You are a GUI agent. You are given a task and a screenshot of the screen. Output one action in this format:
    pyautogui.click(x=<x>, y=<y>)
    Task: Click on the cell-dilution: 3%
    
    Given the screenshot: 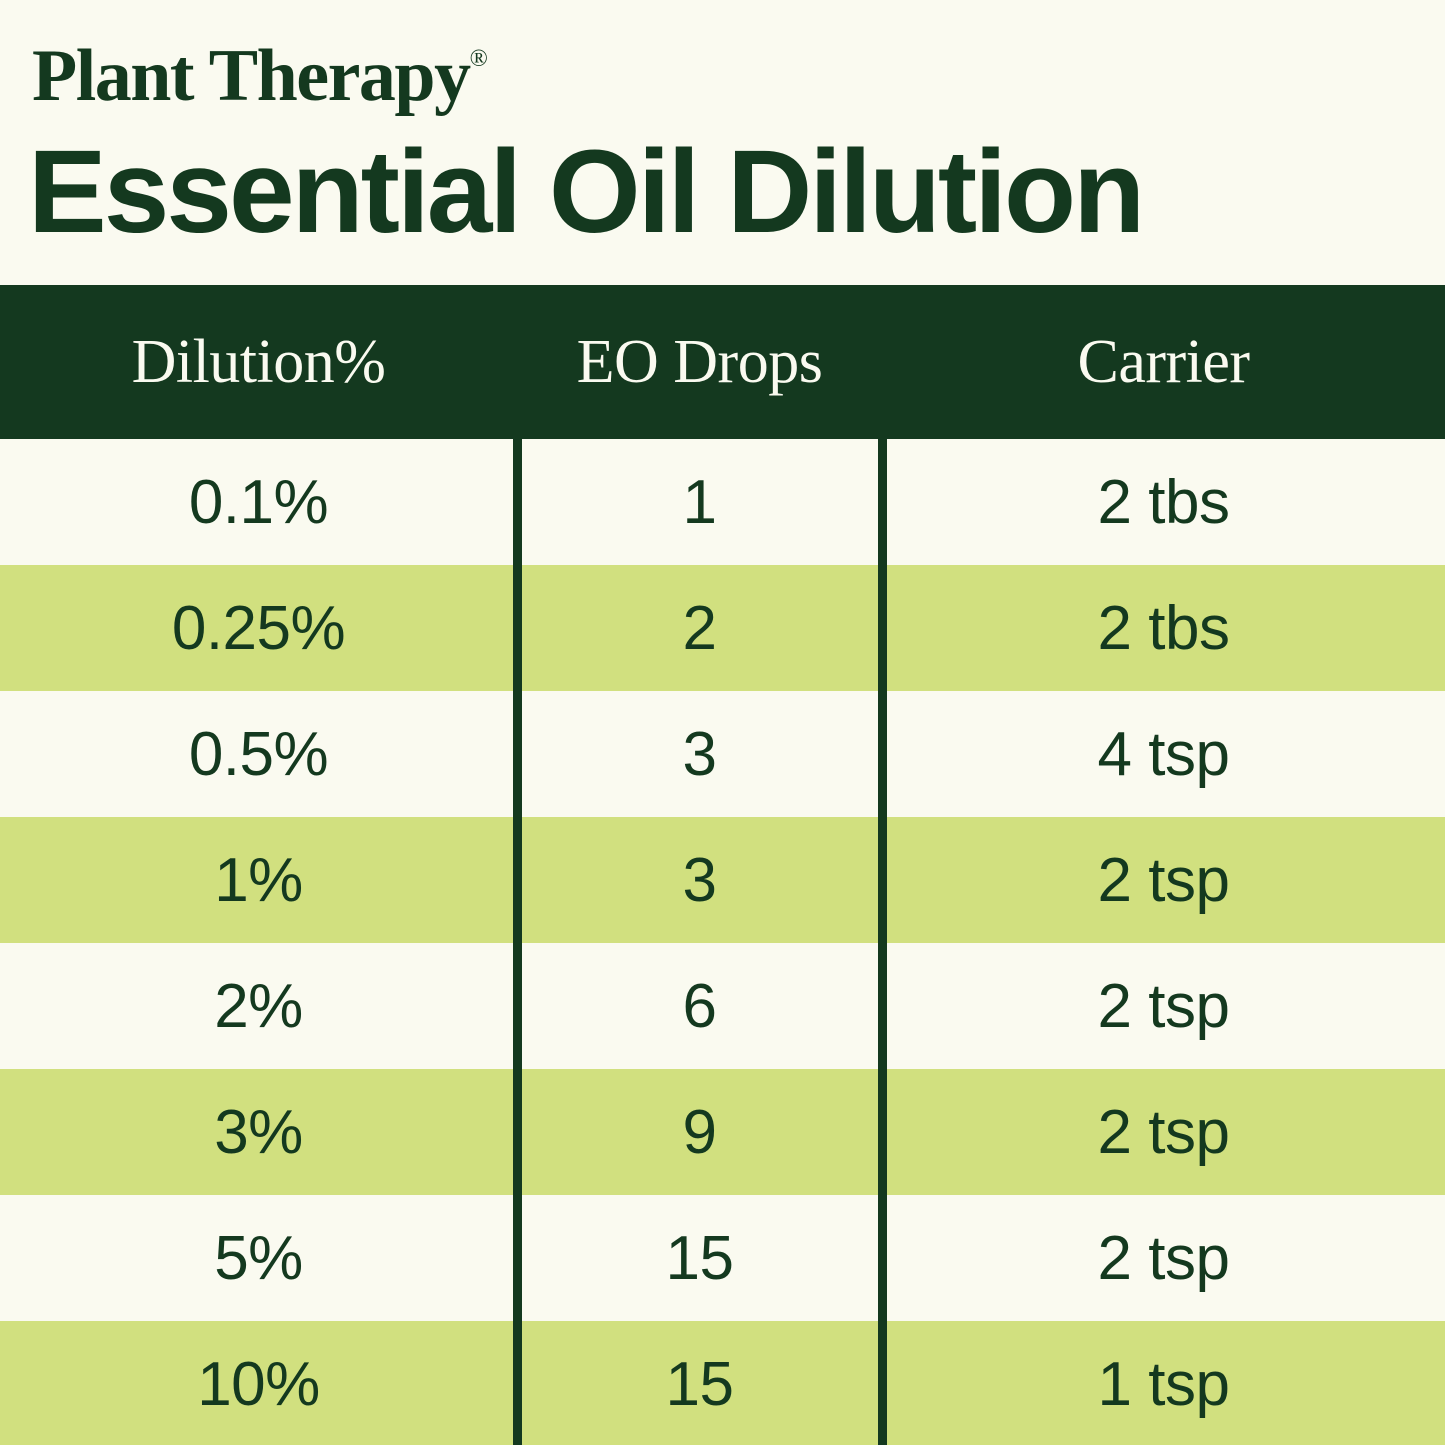 What is the action you would take?
    pyautogui.click(x=258, y=1132)
    